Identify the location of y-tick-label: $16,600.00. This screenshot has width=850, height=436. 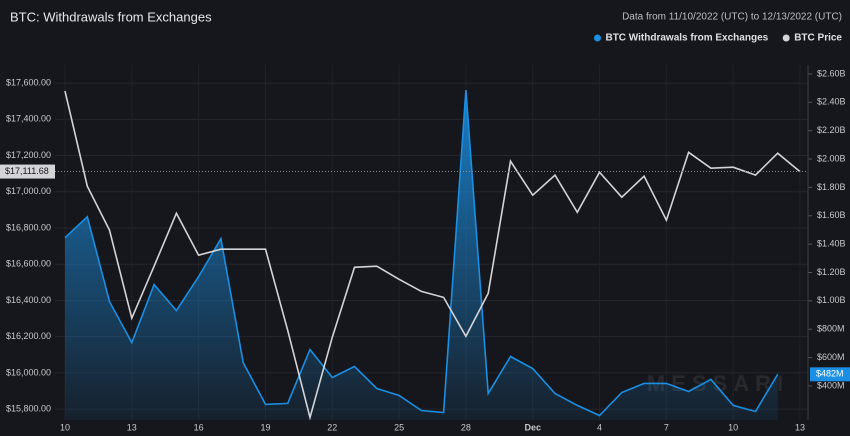
(28, 264).